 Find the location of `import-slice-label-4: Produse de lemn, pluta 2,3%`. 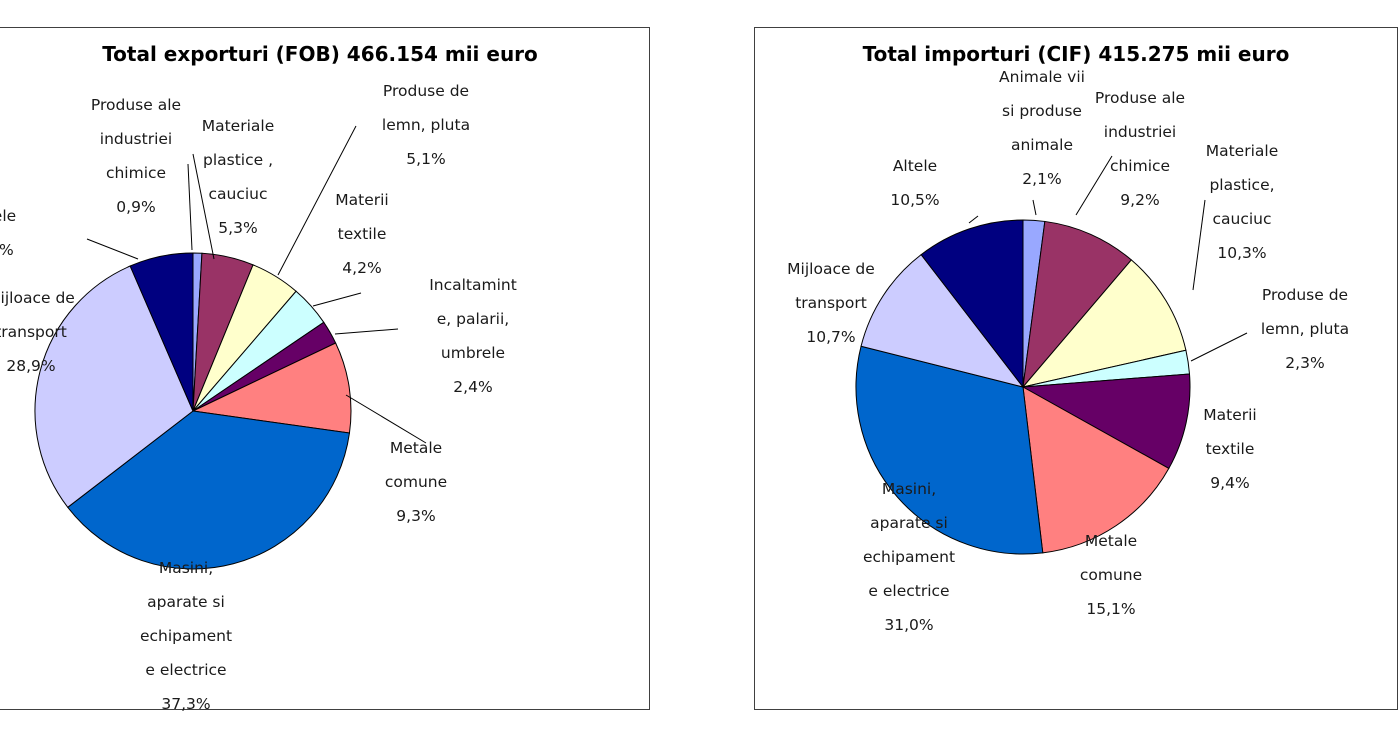

import-slice-label-4: Produse de lemn, pluta 2,3% is located at coordinates (1305, 329).